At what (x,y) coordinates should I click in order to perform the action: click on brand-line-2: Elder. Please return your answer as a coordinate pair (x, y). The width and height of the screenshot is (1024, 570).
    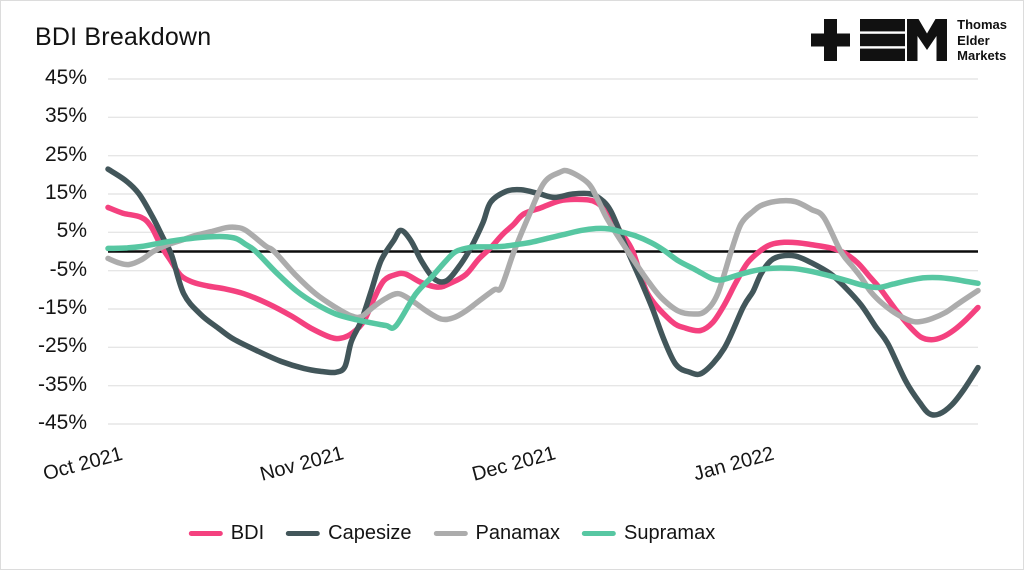
    Looking at the image, I should click on (973, 40).